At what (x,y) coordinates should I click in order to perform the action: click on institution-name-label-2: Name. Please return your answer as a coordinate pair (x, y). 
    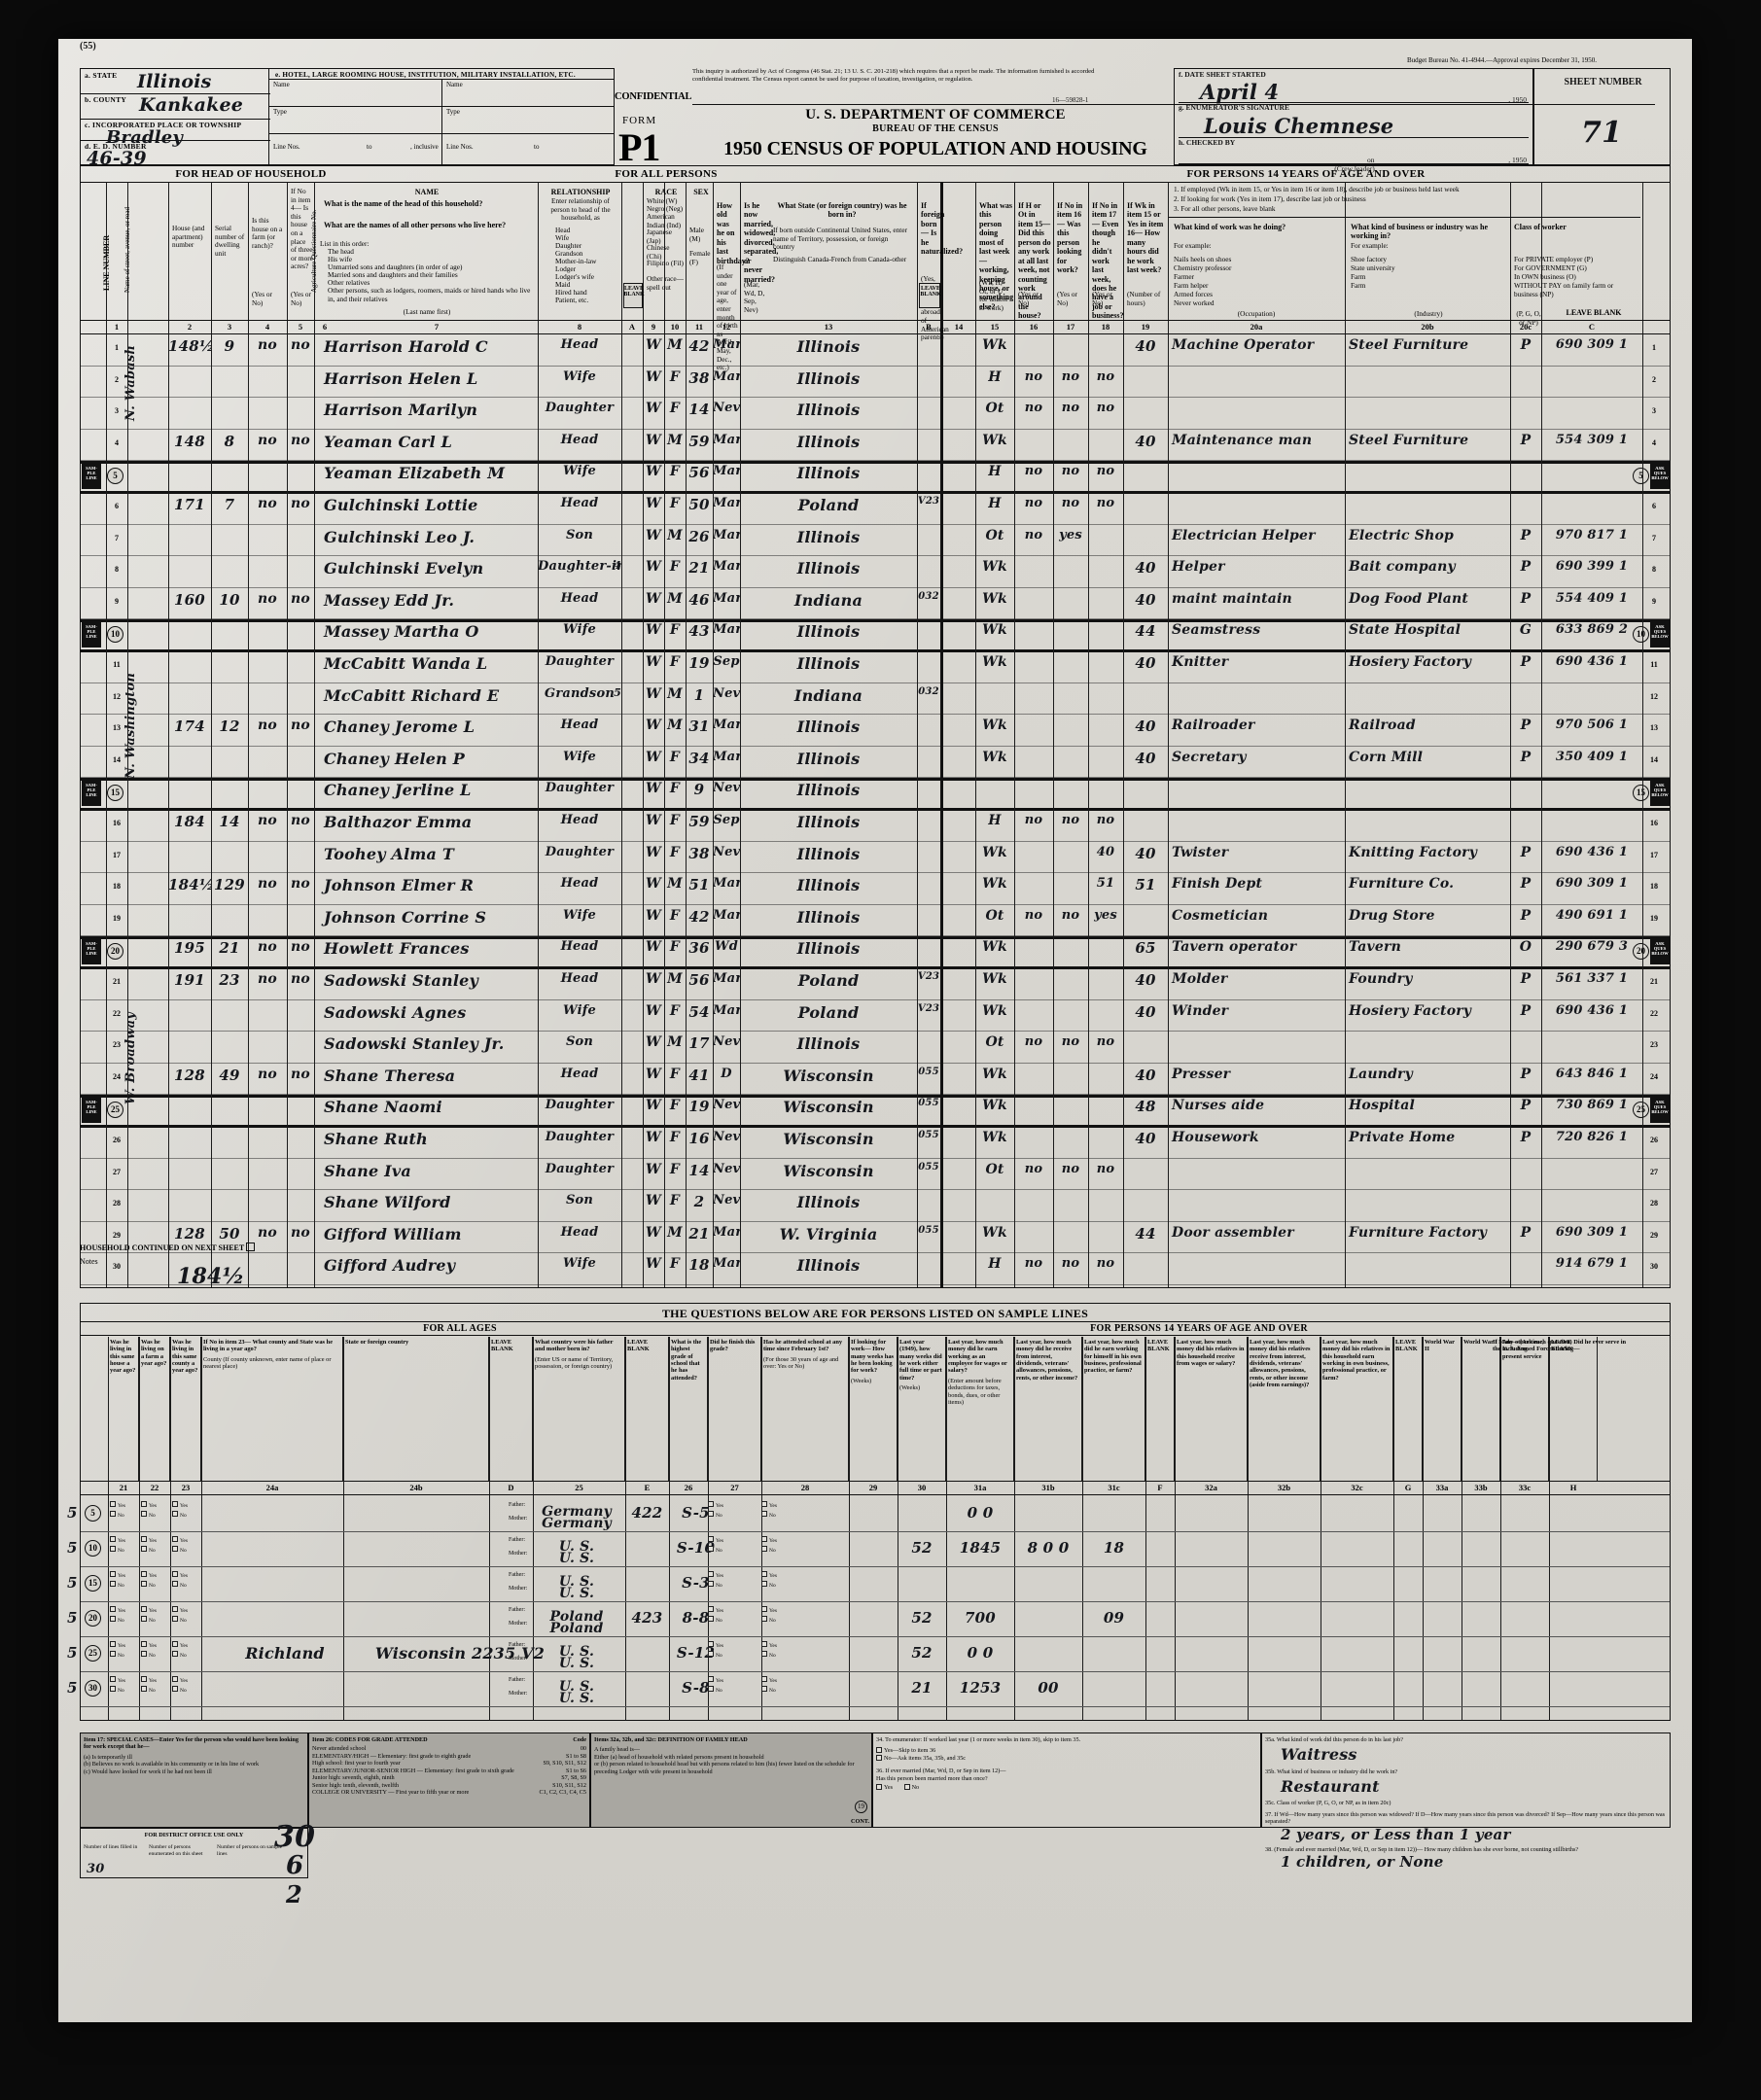
    Looking at the image, I should click on (454, 84).